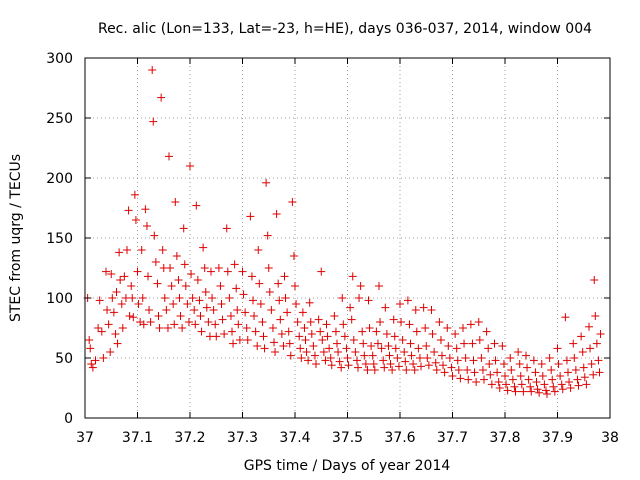  What do you see at coordinates (59, 299) in the screenshot?
I see `y-tick-label: 100` at bounding box center [59, 299].